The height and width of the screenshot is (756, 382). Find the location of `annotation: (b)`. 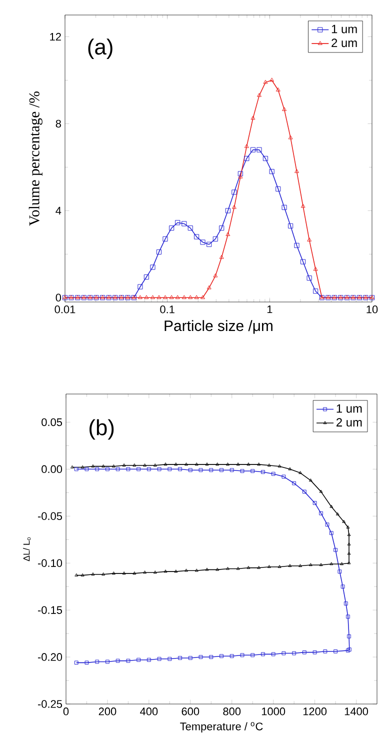

annotation: (b) is located at coordinates (102, 429).